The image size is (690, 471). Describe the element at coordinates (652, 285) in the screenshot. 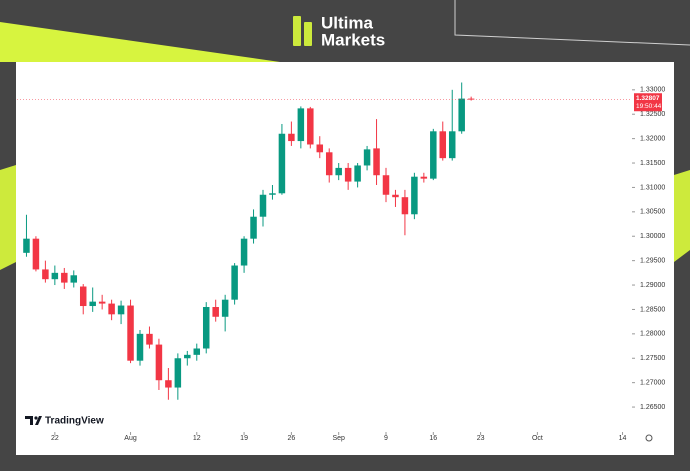

I see `y-tick-label: 1.29000` at that location.